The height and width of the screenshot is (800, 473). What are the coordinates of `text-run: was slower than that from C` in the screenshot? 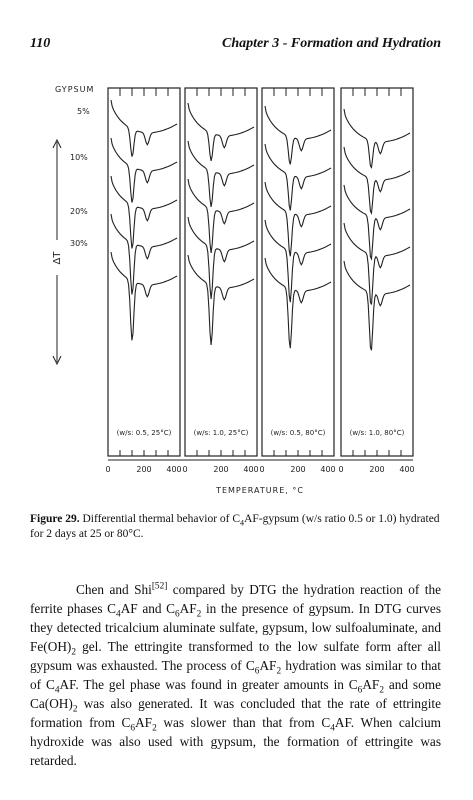 It's located at (243, 722).